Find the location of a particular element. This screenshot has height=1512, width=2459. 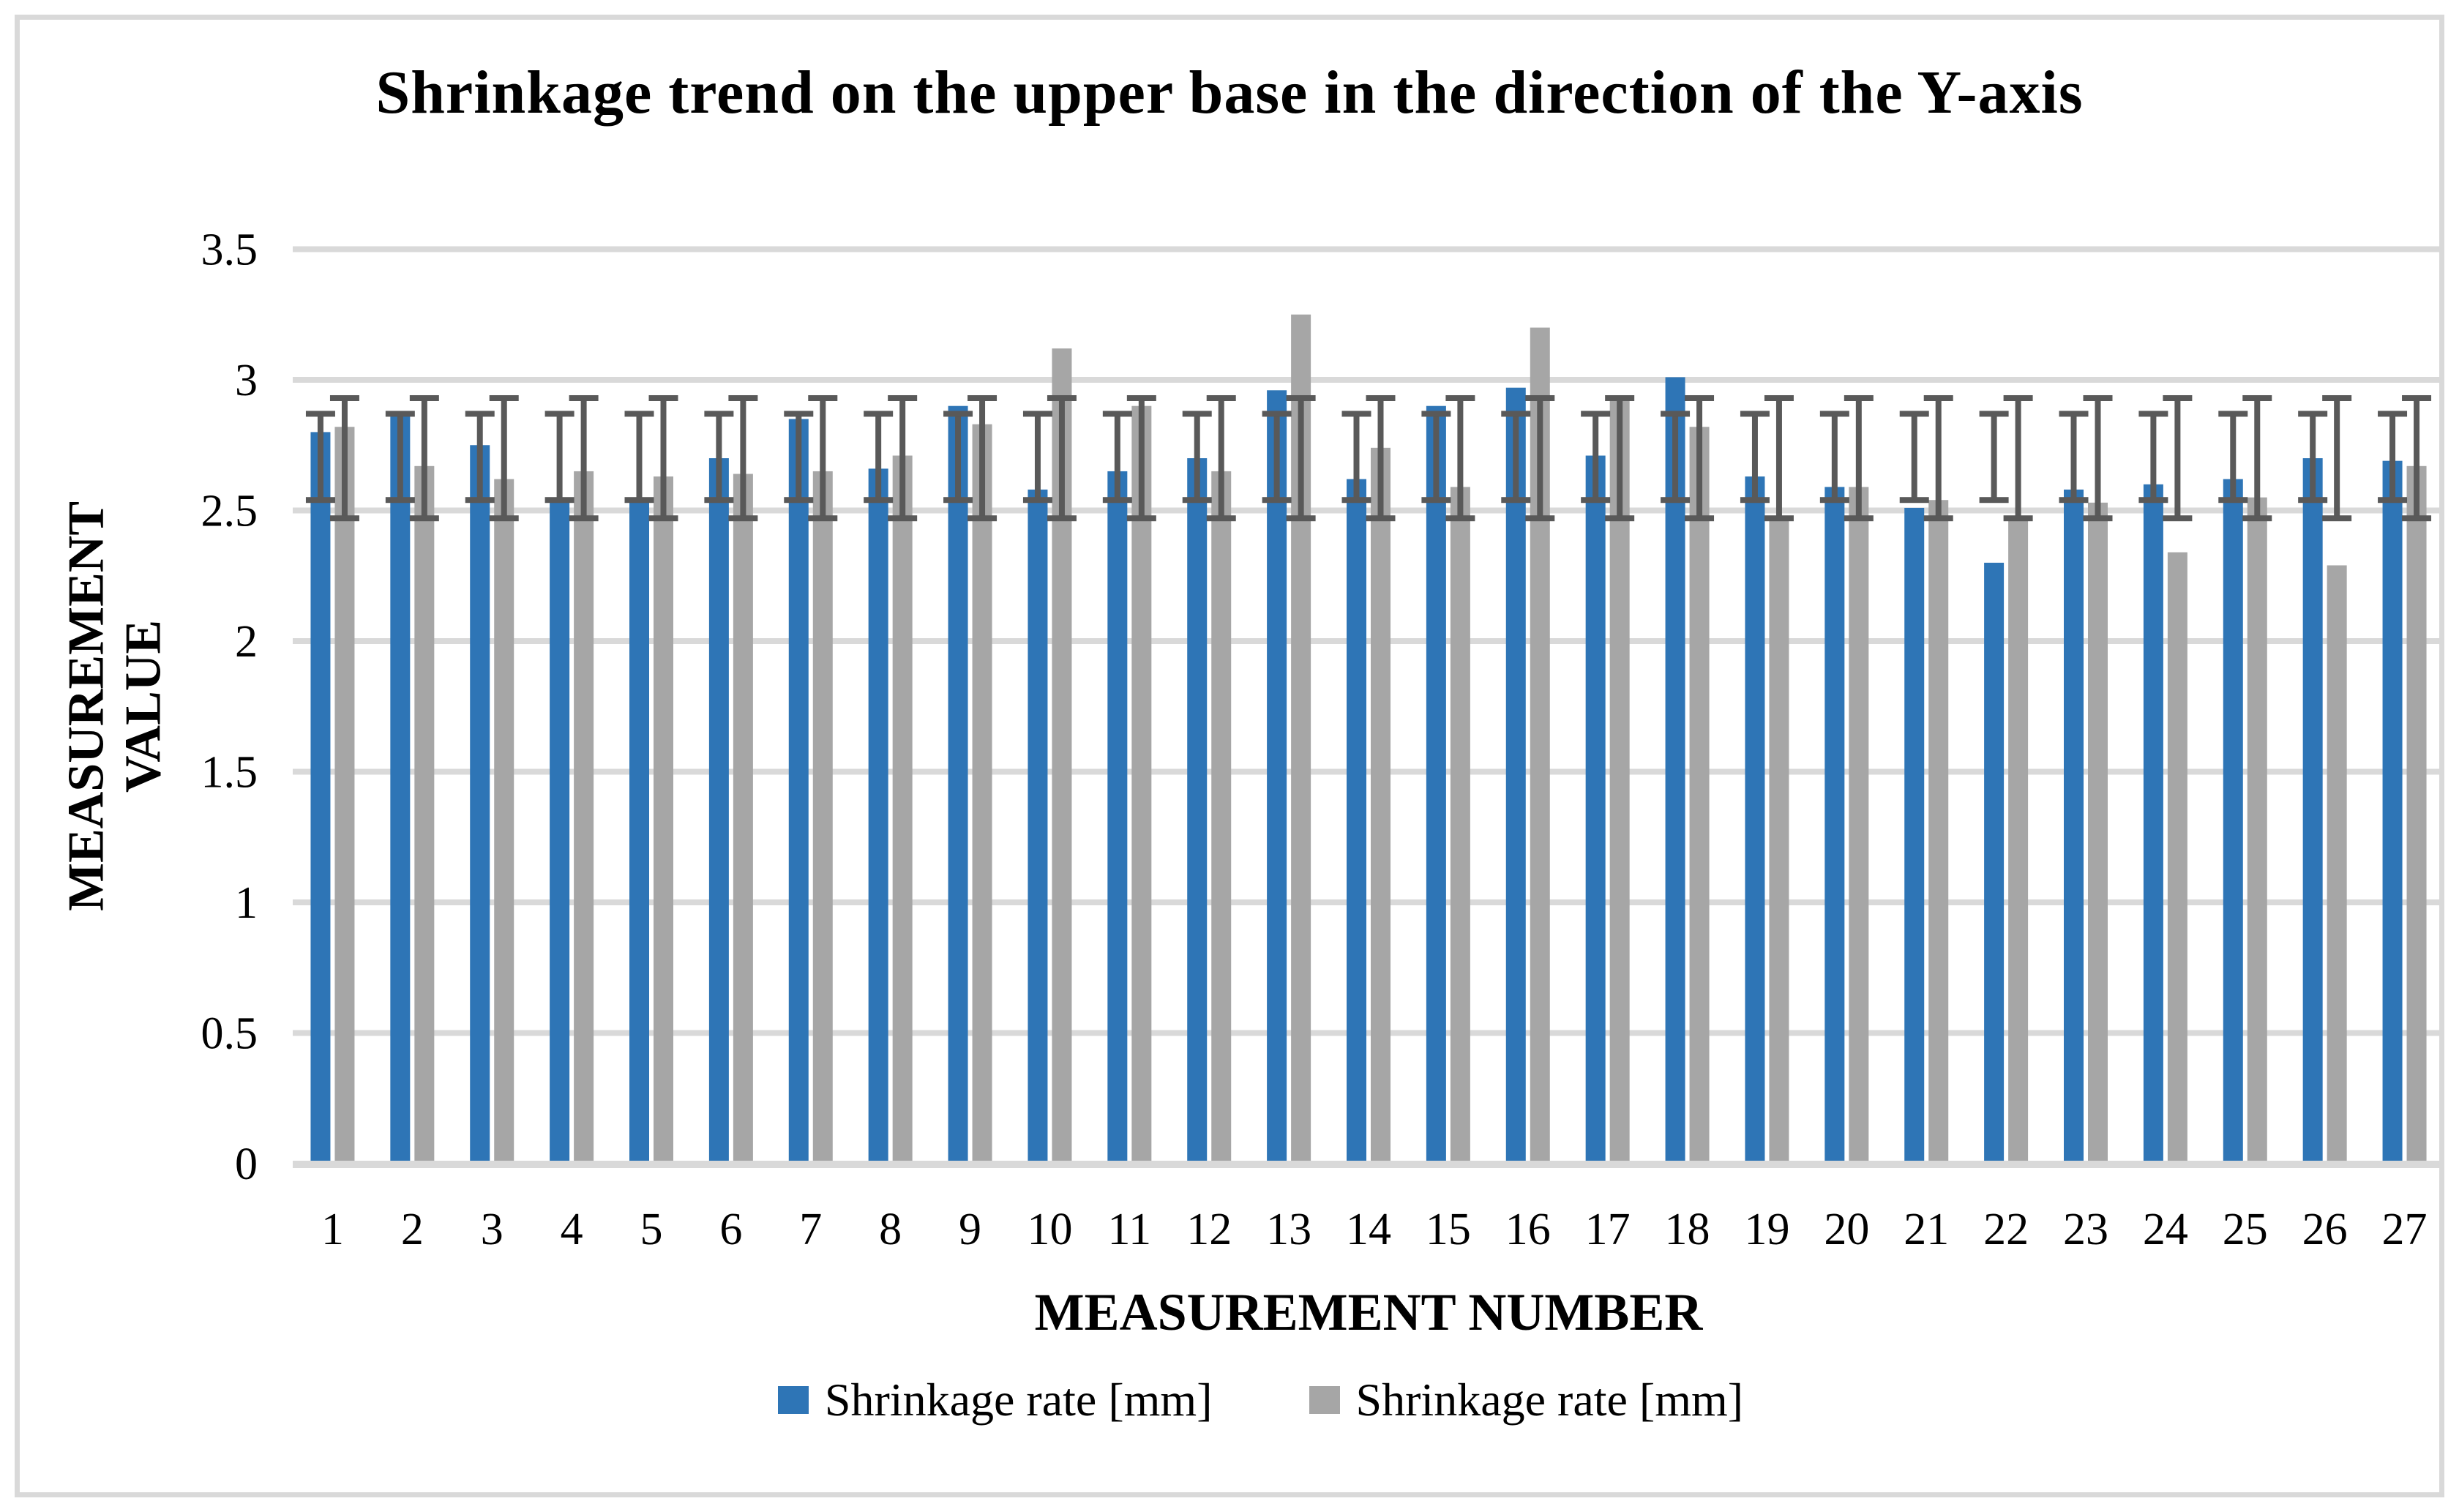

y-tick-label: 3.5 is located at coordinates (229, 250).